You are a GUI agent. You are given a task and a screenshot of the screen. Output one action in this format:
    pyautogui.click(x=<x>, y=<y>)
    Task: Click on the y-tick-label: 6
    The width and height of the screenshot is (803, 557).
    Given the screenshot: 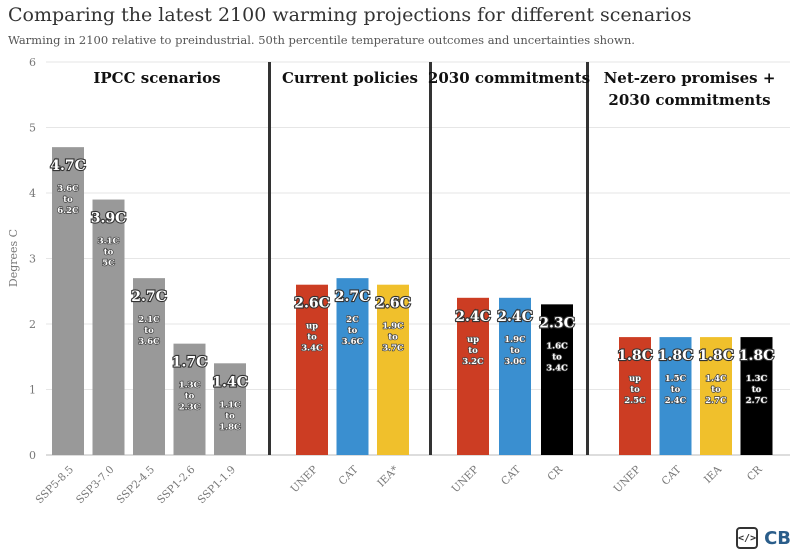 What is the action you would take?
    pyautogui.click(x=32, y=62)
    